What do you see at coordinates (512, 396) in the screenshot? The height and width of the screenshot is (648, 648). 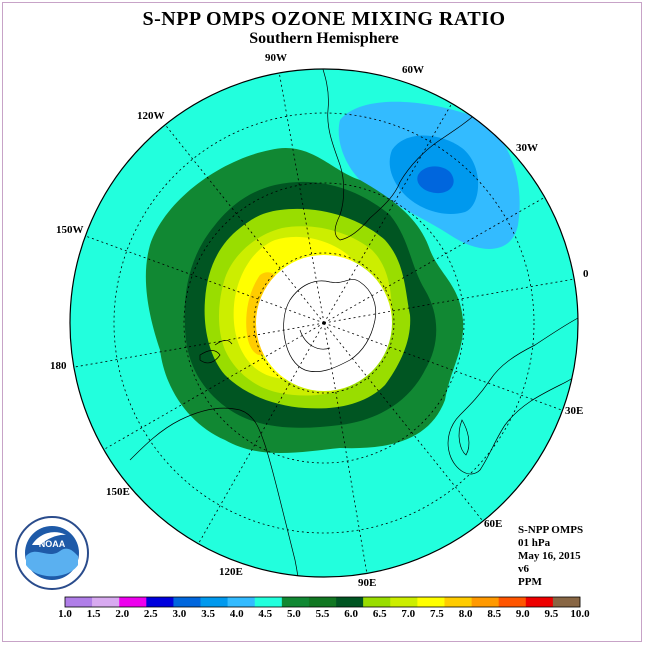 I see `coastline-africa` at bounding box center [512, 396].